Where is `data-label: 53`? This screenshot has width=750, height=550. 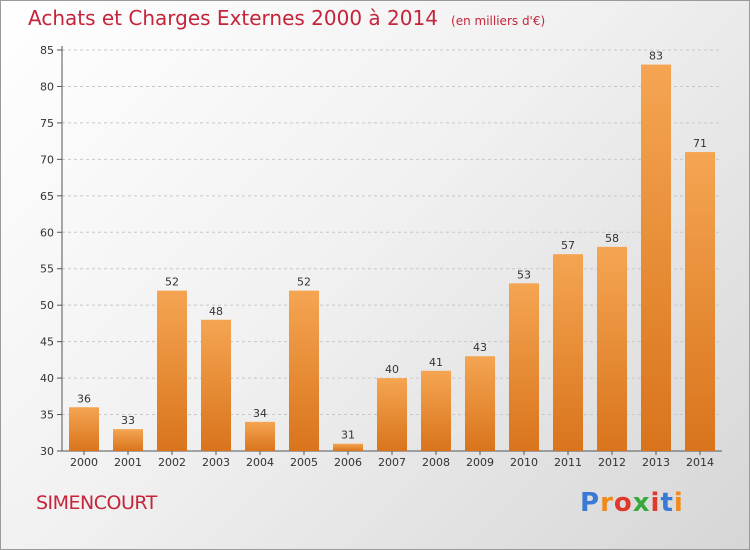 data-label: 53 is located at coordinates (524, 274).